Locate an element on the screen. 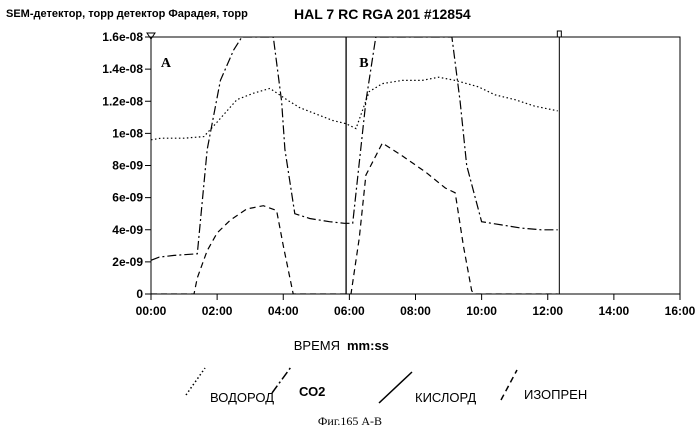 This screenshot has width=699, height=434. y-tick-label: 6e-09 is located at coordinates (127, 198).